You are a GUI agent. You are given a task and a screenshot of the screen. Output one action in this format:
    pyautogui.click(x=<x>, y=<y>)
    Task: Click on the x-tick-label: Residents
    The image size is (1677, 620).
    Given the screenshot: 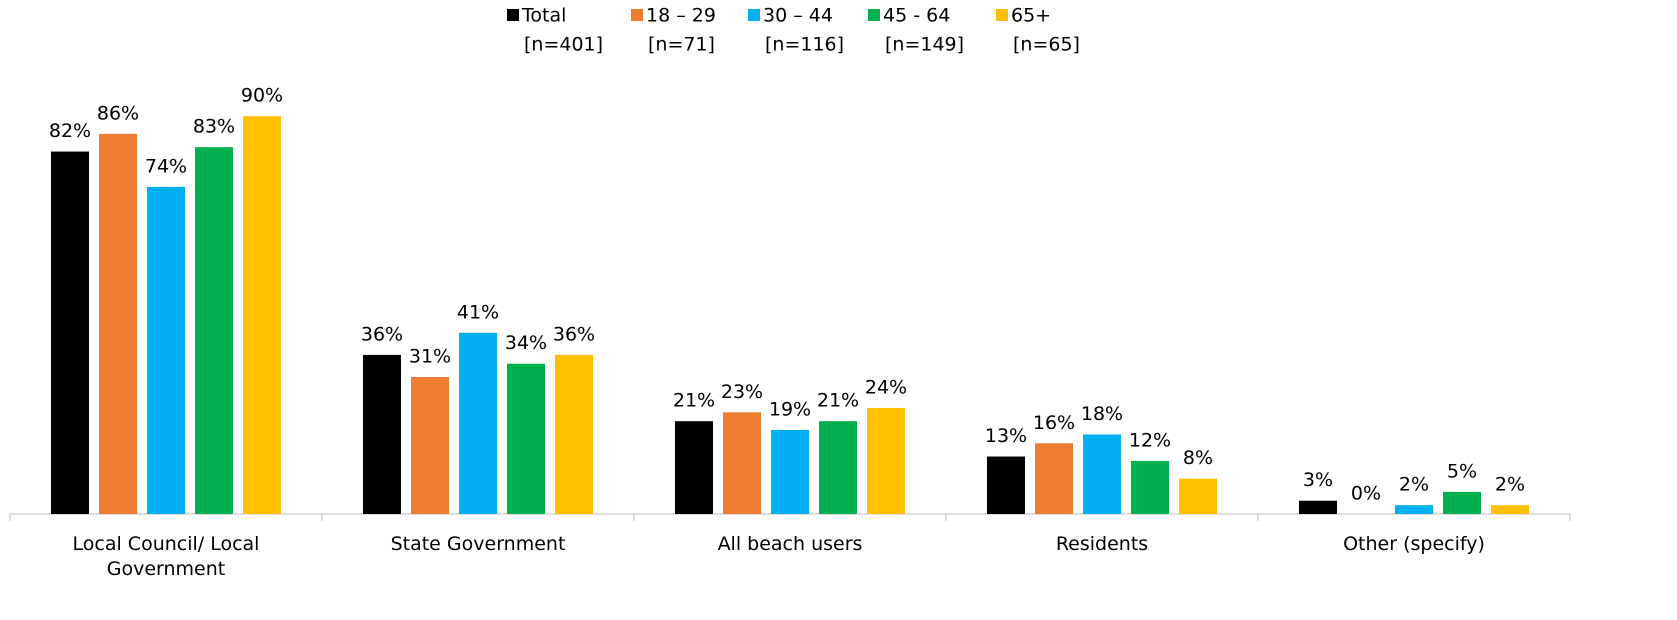 What is the action you would take?
    pyautogui.click(x=1102, y=544)
    